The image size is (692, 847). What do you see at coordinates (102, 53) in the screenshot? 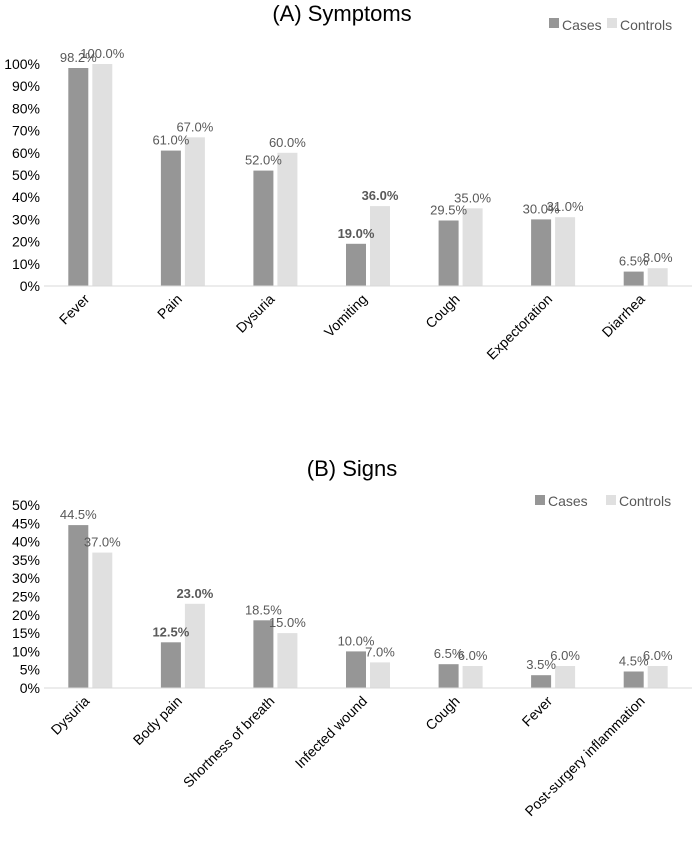
I see `data-label: 100.0%` at bounding box center [102, 53].